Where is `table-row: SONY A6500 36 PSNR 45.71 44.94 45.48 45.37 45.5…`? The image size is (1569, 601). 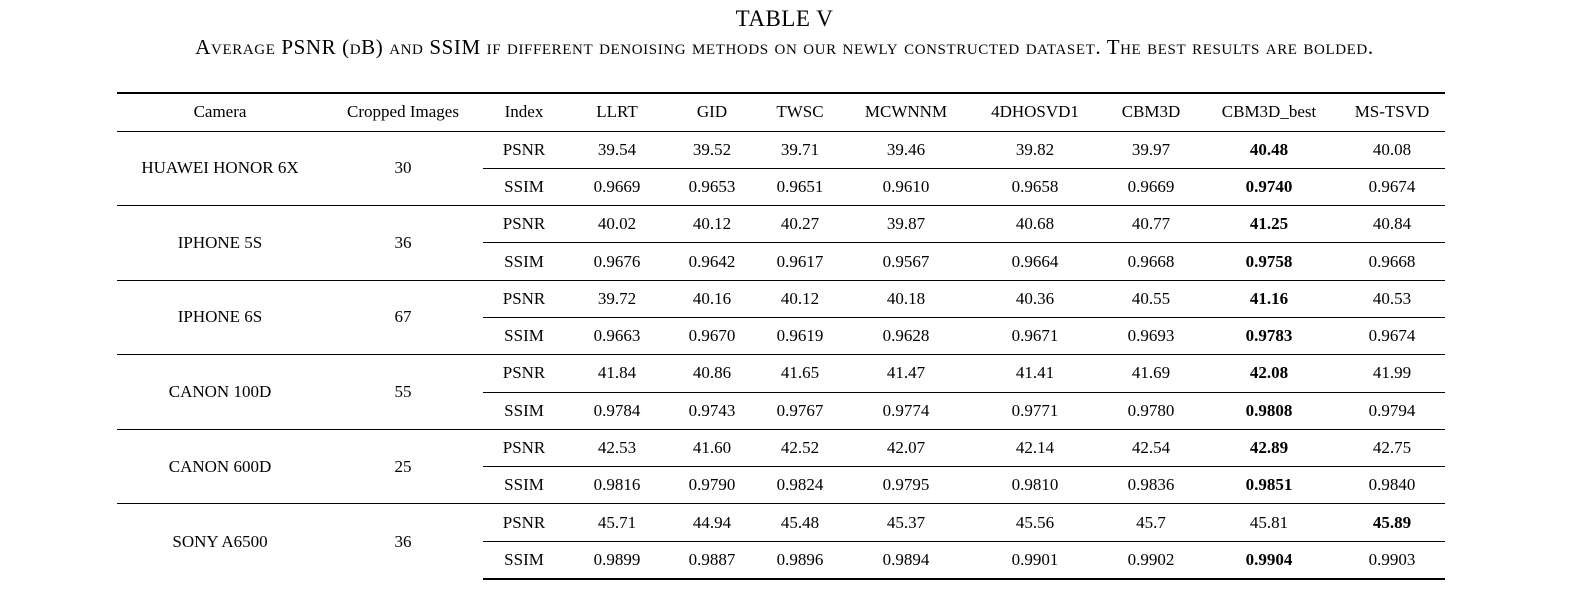
table-row: SONY A6500 36 PSNR 45.71 44.94 45.48 45.37 45.5… is located at coordinates (781, 541).